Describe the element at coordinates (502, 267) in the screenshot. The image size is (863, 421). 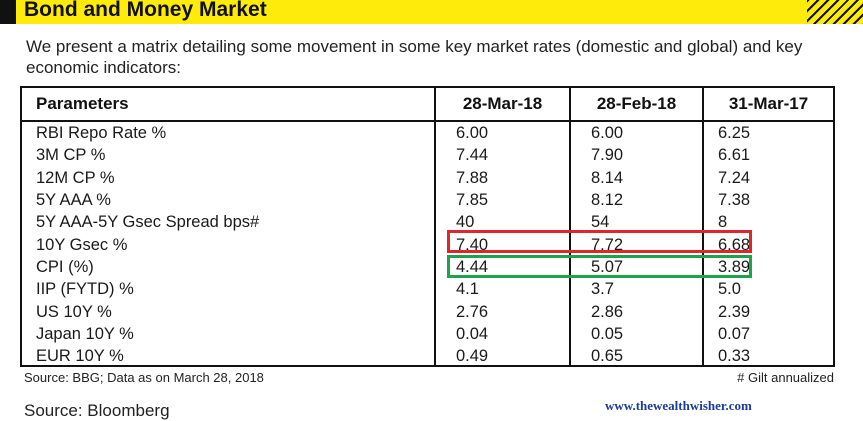
I see `rate-value: 4.44` at that location.